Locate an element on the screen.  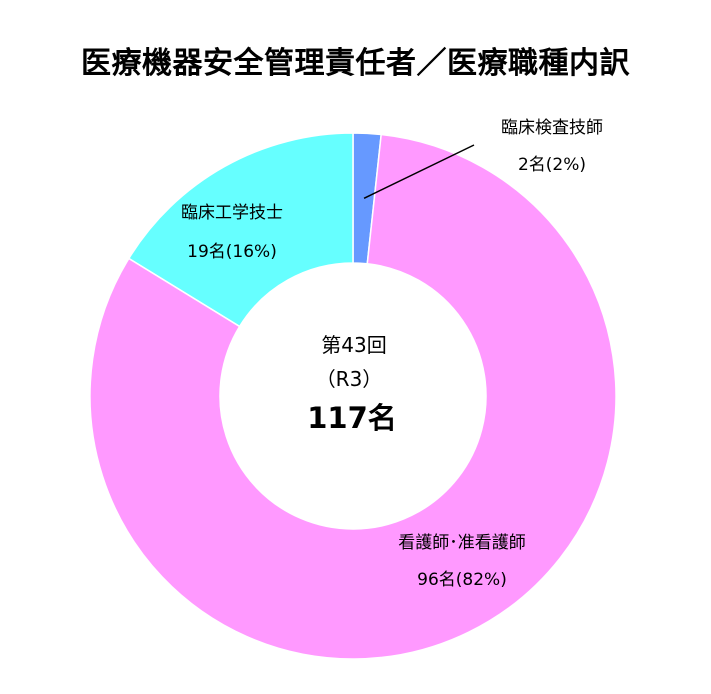
slice-label-name-2: 臨床工学技士 is located at coordinates (232, 213).